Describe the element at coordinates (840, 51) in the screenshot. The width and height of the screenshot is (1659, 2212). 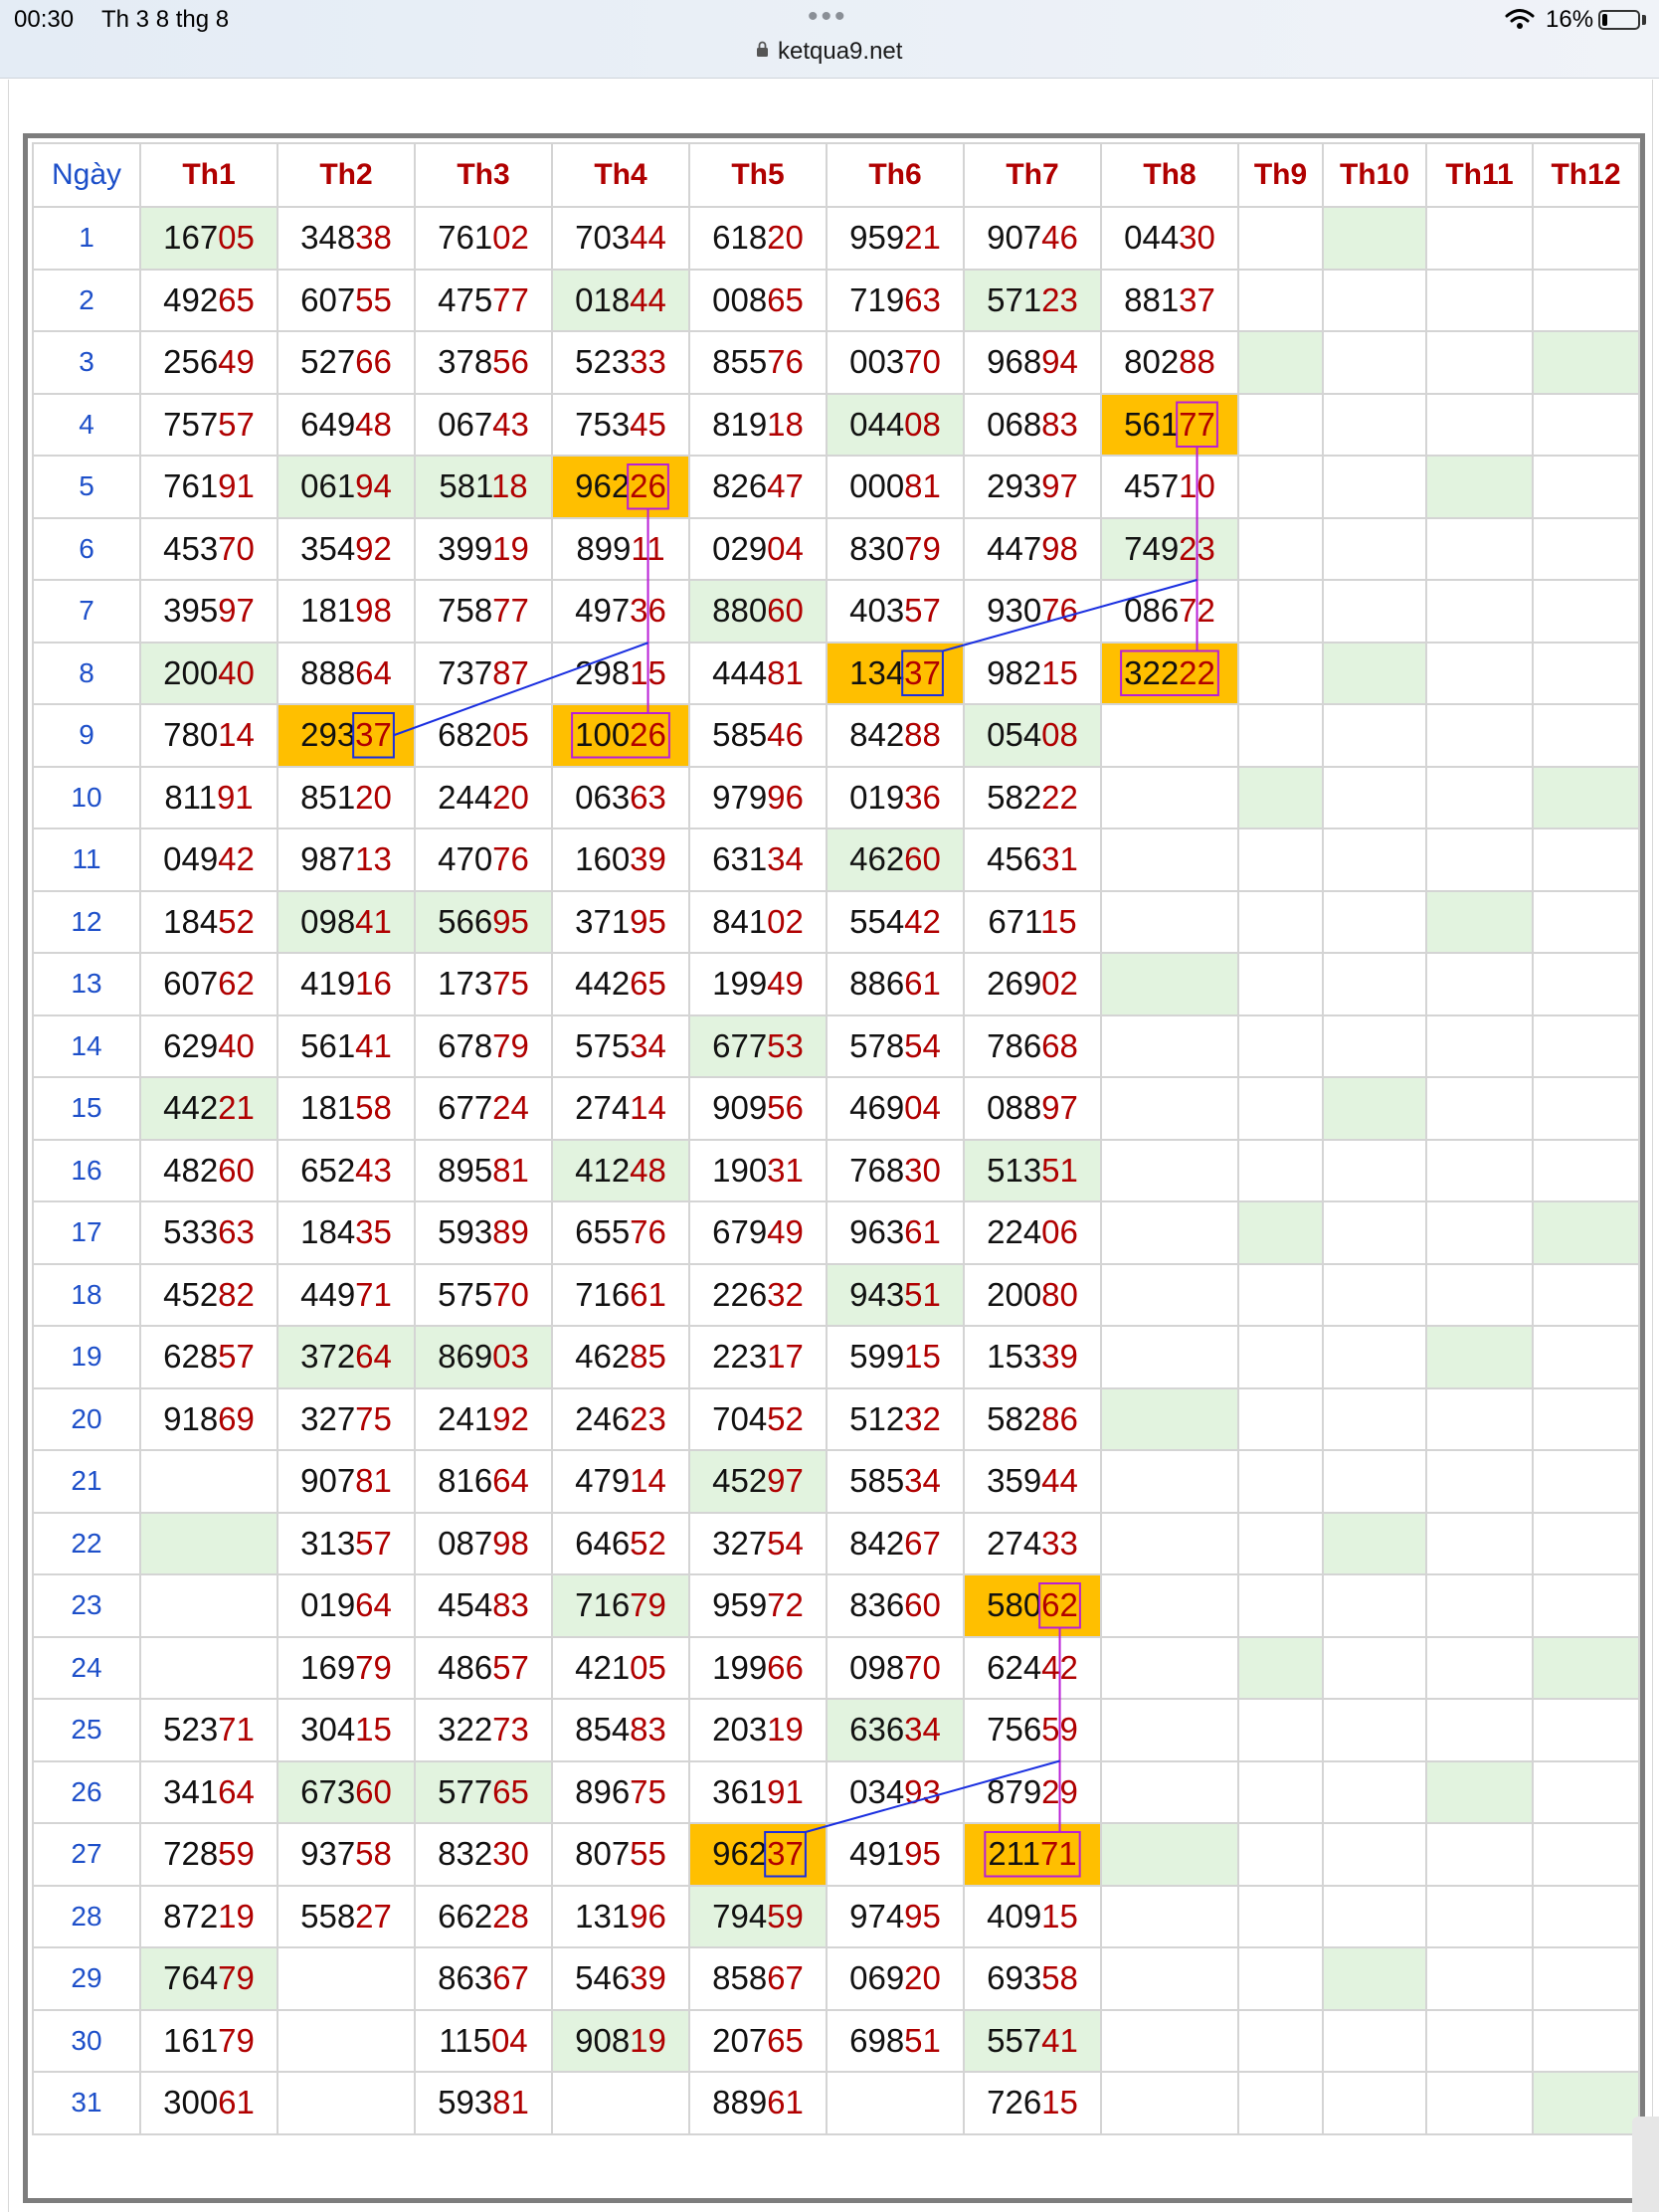
I see `address-url: ketqua9.net` at that location.